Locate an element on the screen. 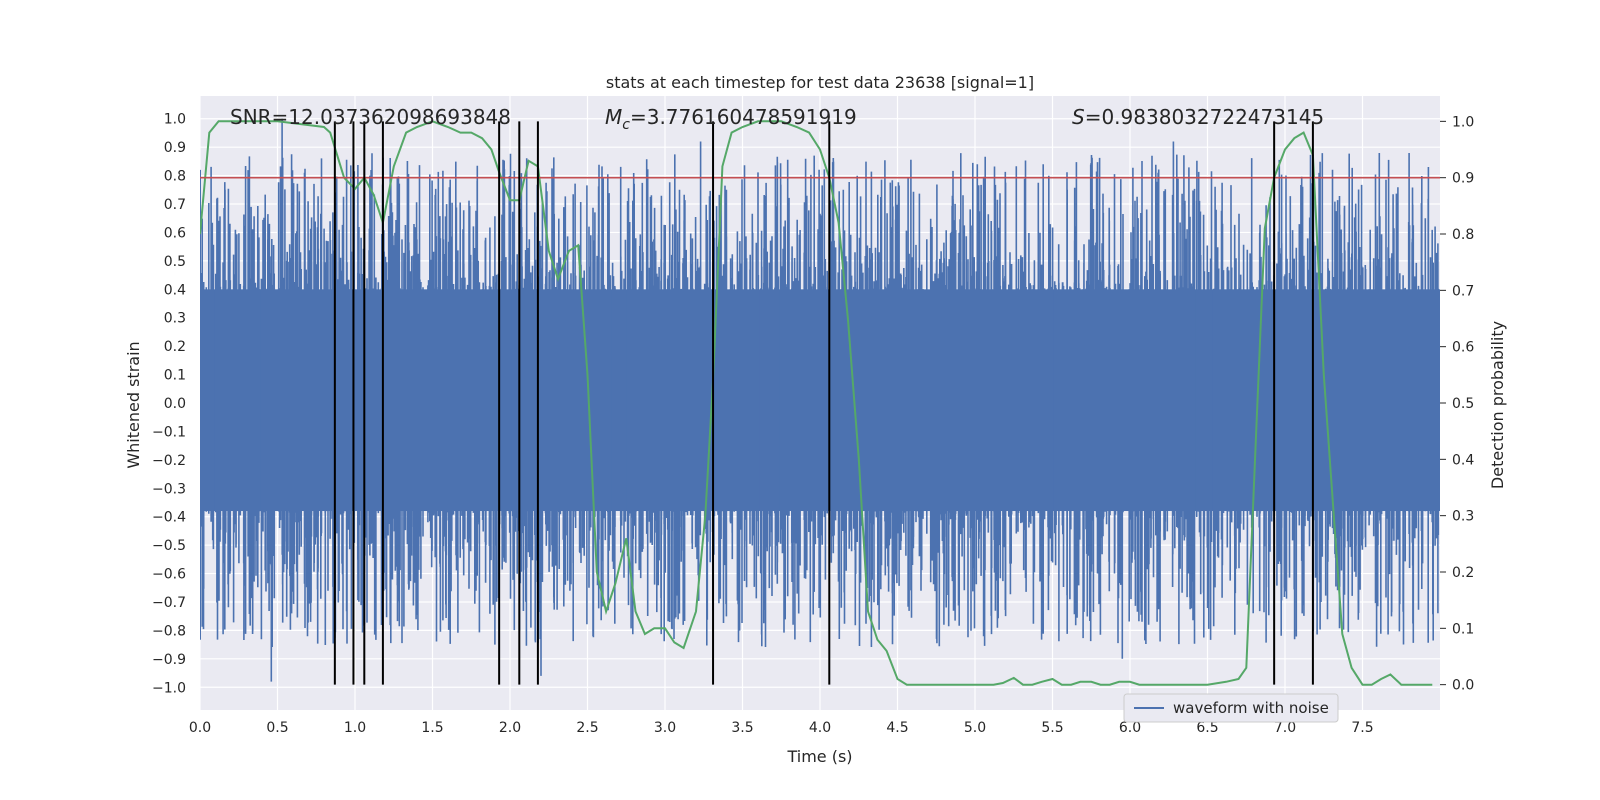 This screenshot has width=1600, height=800. x-tick-label: 2.0 is located at coordinates (510, 728).